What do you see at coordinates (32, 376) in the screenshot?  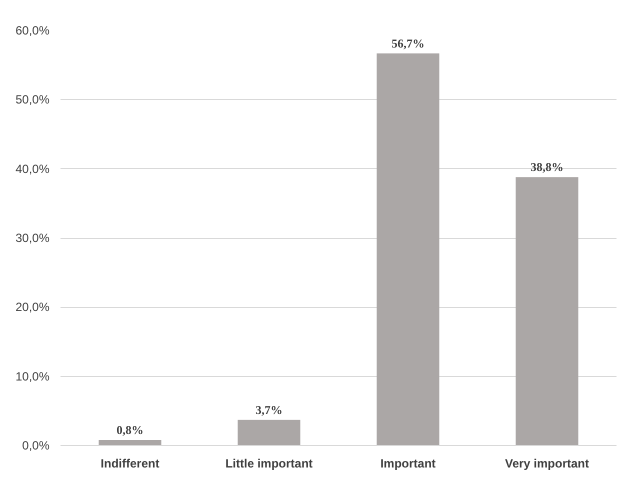 I see `y-tick-label: 10,0%` at bounding box center [32, 376].